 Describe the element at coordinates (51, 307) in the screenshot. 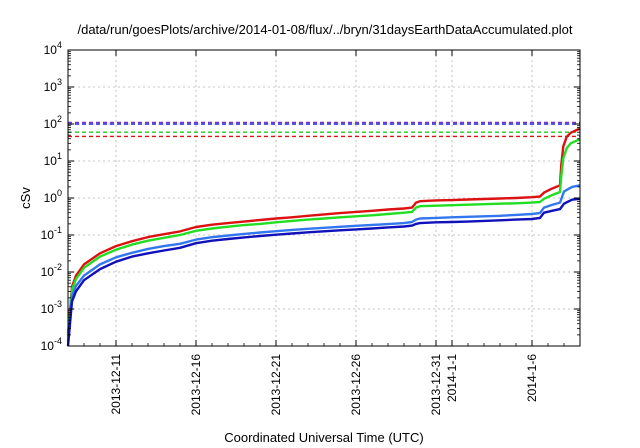

I see `y-tick-label: 10⁻³` at that location.